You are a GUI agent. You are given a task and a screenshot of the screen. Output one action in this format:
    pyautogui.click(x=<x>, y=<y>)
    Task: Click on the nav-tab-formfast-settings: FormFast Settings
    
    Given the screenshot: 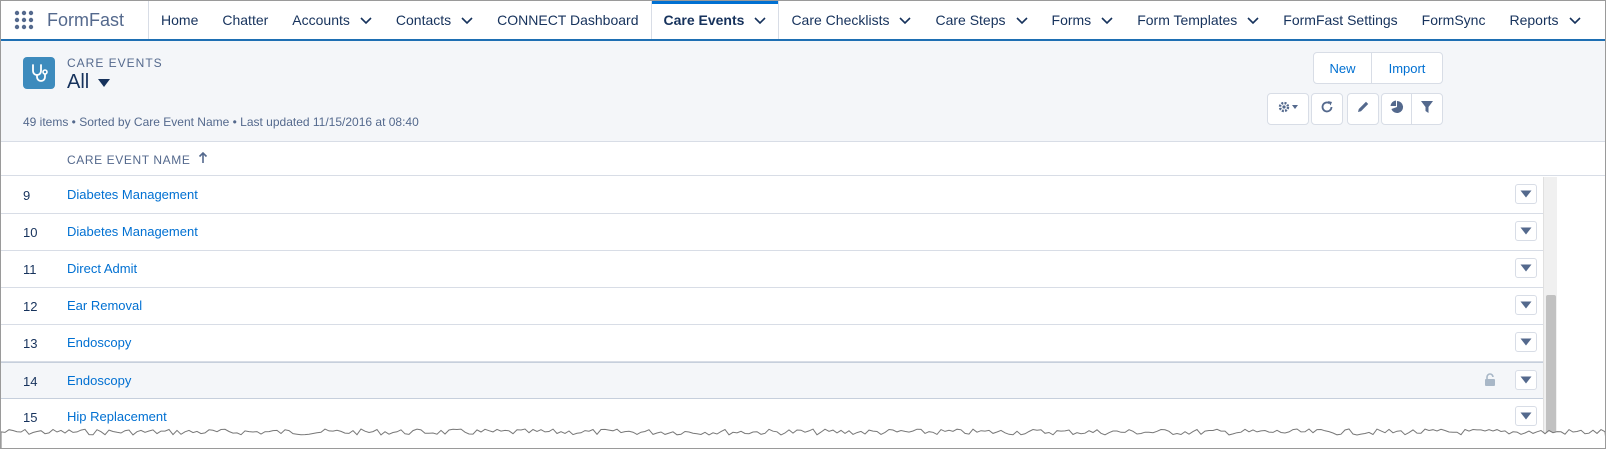 What is the action you would take?
    pyautogui.click(x=1340, y=20)
    